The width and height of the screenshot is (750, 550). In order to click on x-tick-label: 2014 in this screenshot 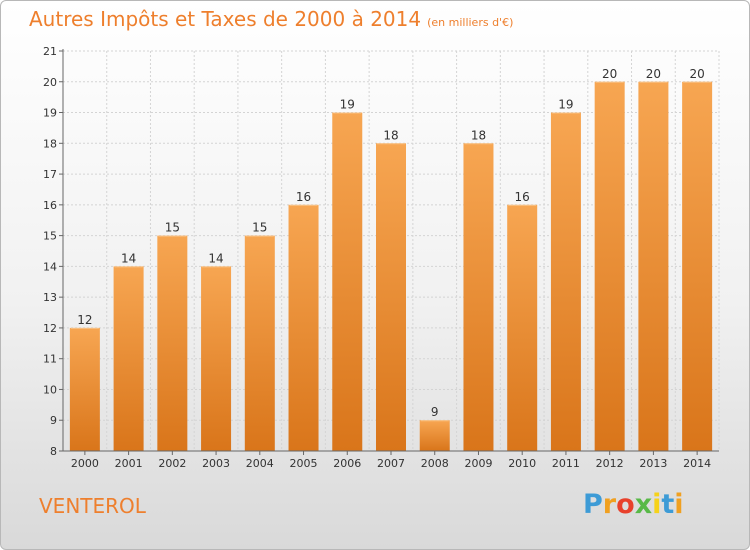, I will do `click(697, 463)`.